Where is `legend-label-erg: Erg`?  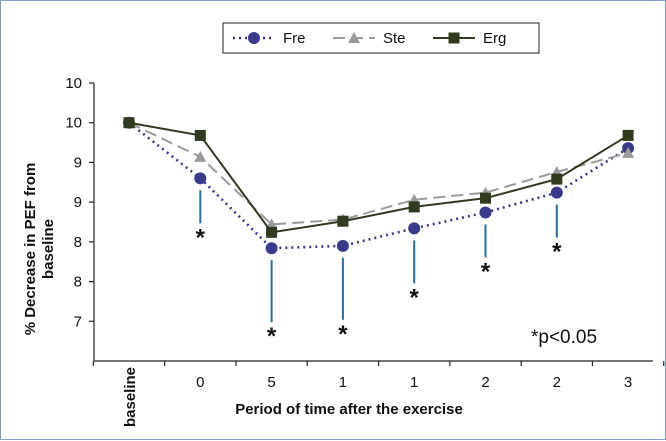 legend-label-erg: Erg is located at coordinates (494, 38).